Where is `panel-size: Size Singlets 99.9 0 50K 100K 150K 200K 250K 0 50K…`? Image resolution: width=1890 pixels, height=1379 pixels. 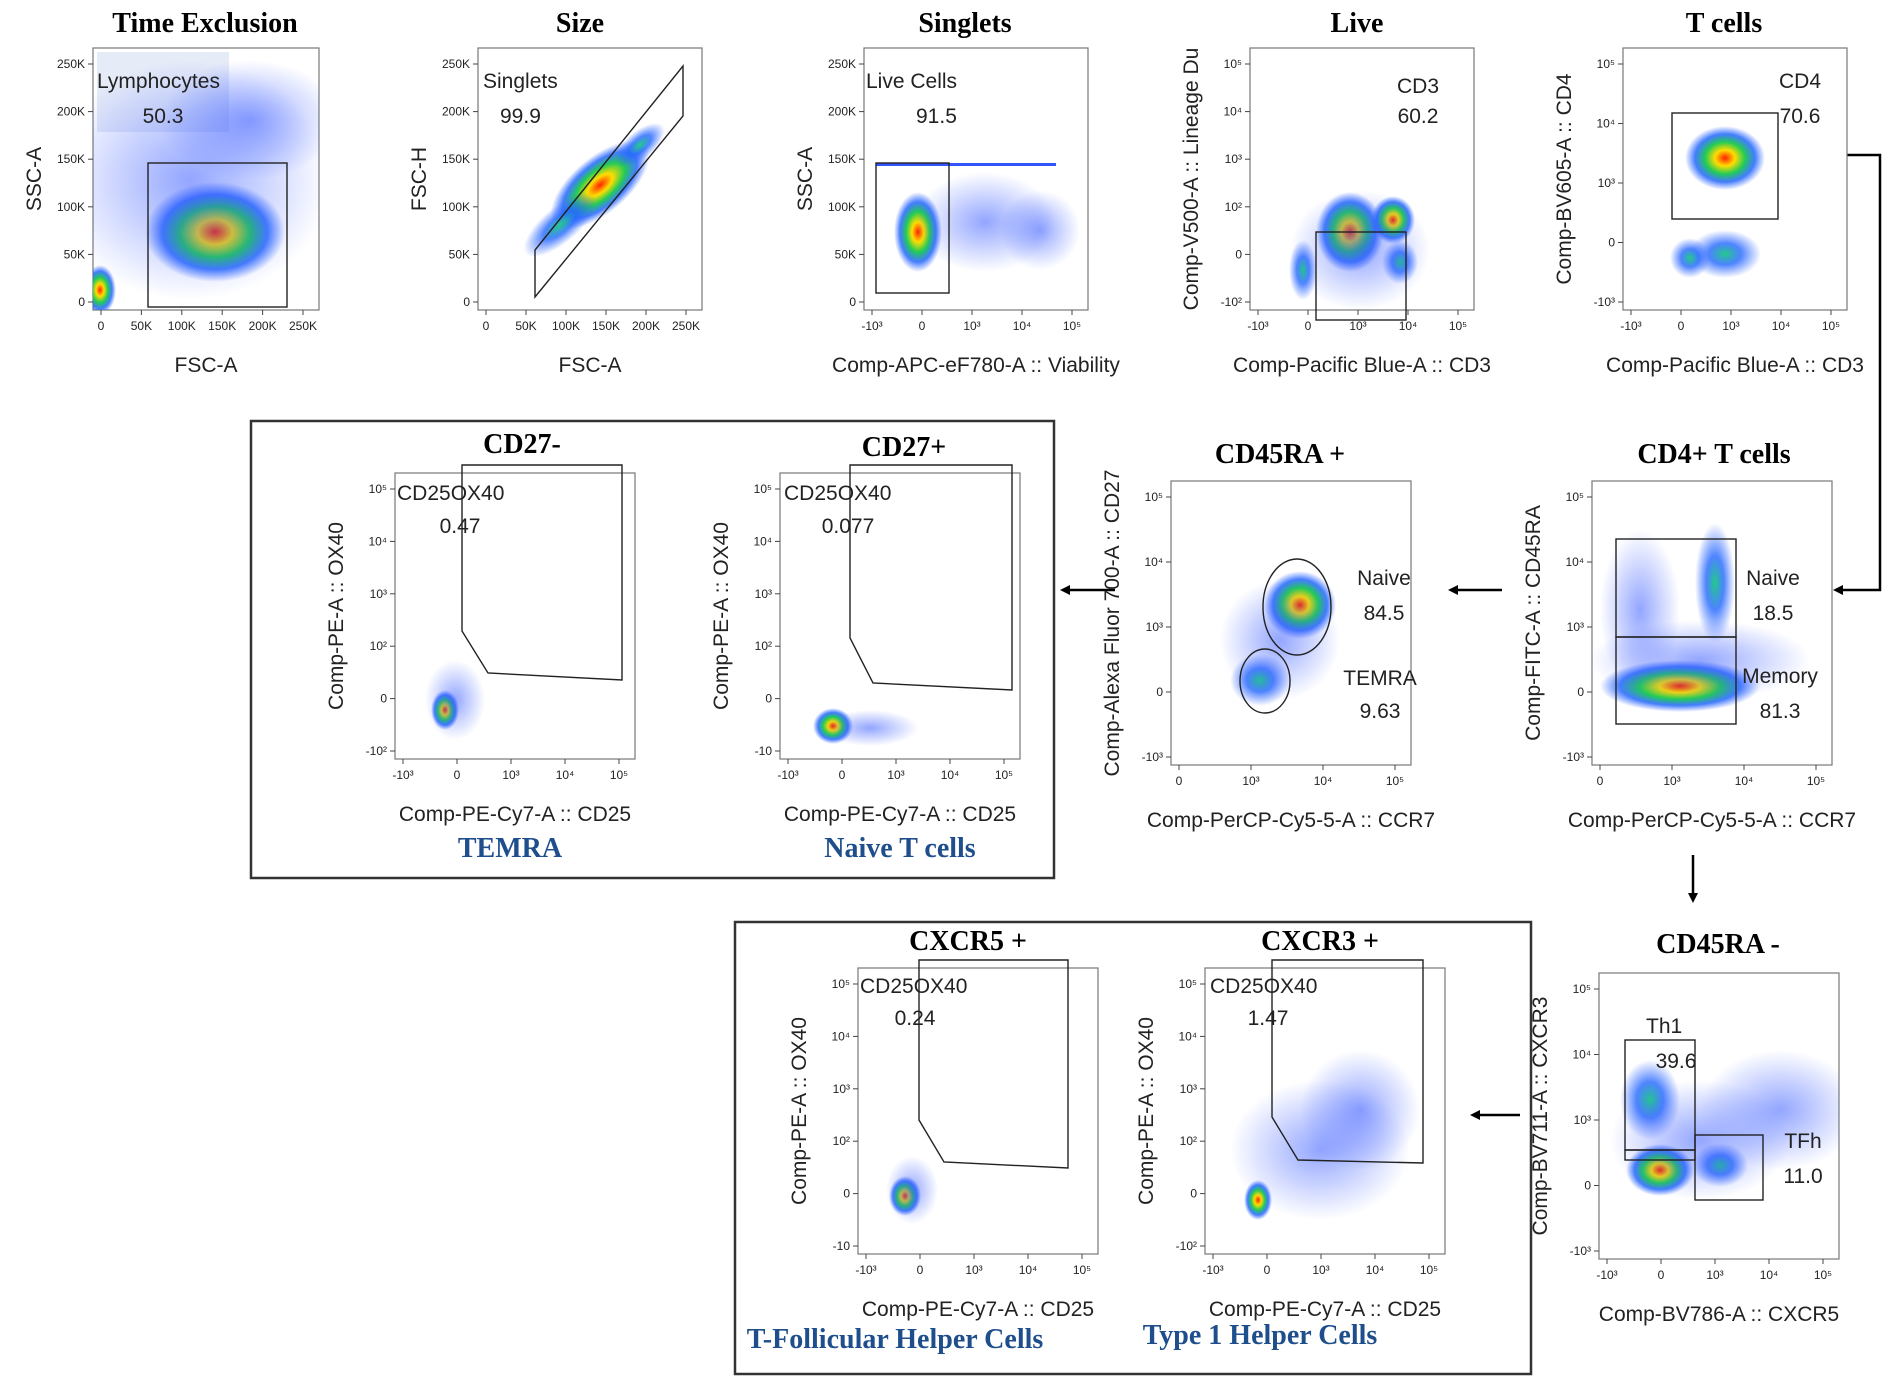 panel-size: Size Singlets 99.9 0 50K 100K 150K 200K 250K 0 50K… is located at coordinates (555, 192).